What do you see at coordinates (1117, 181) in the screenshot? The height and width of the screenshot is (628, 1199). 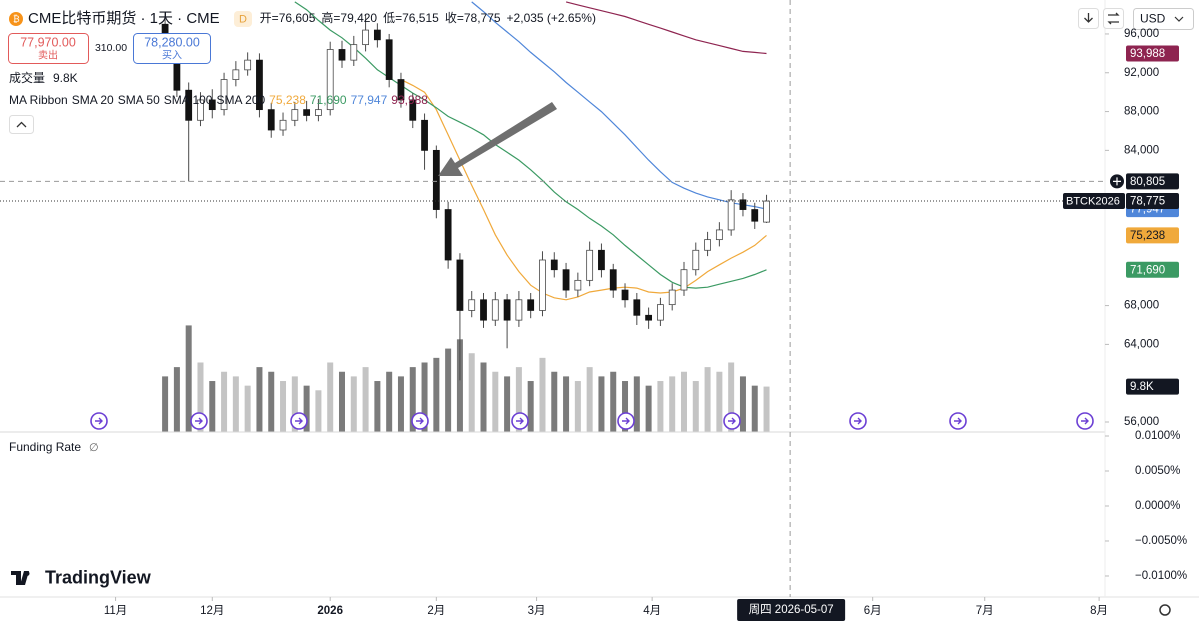 I see `crosshair-plus-icon` at bounding box center [1117, 181].